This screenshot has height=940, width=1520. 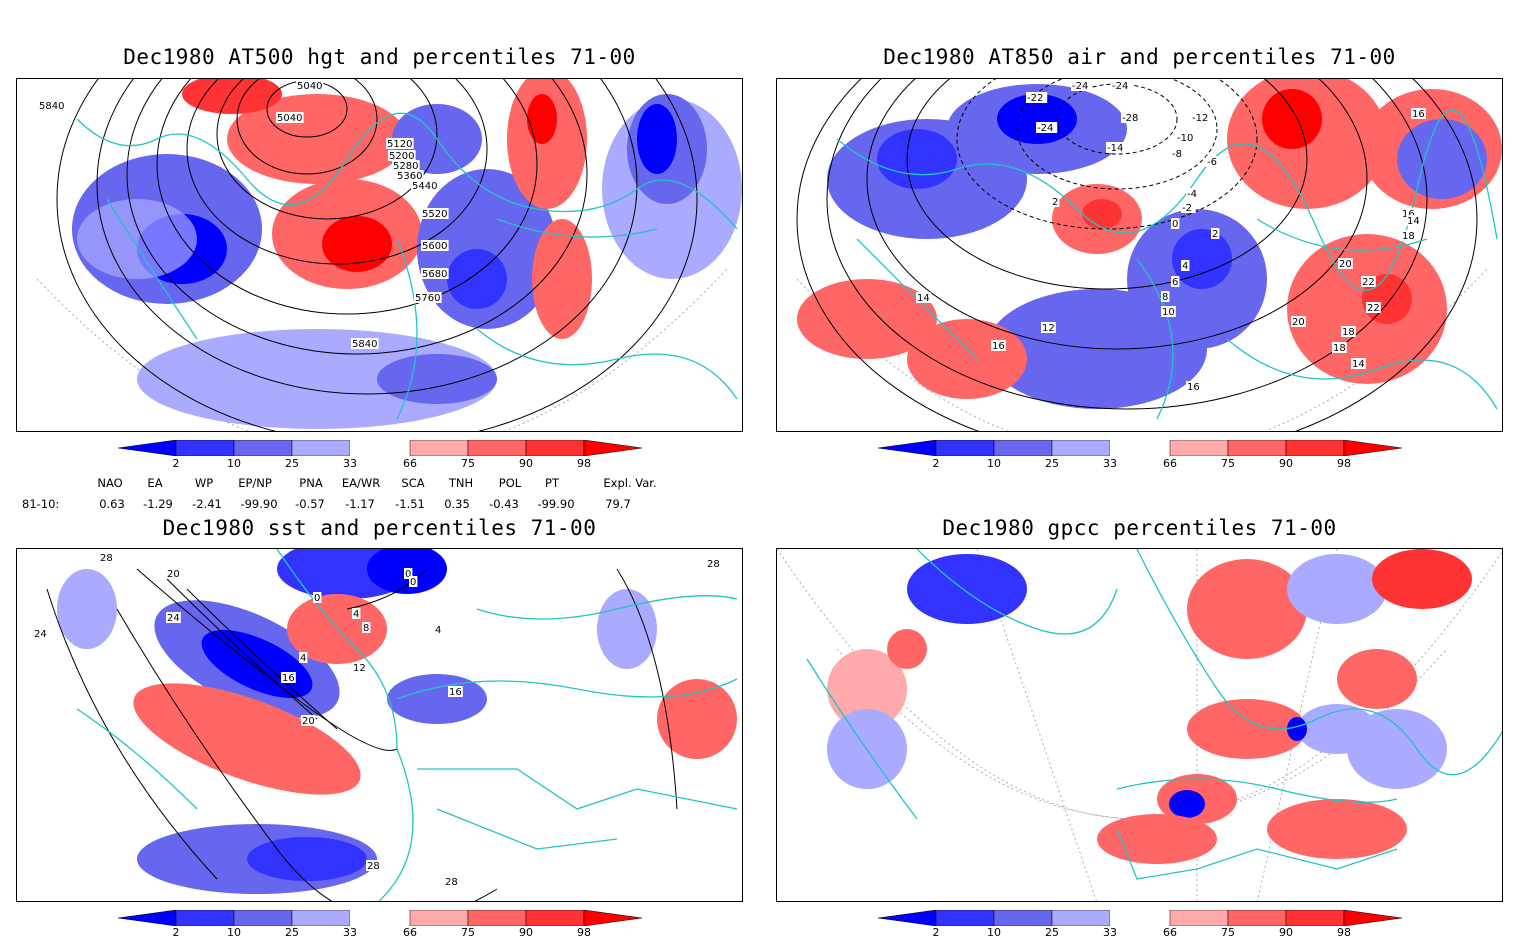 I want to click on contour-label: 5680, so click(x=435, y=274).